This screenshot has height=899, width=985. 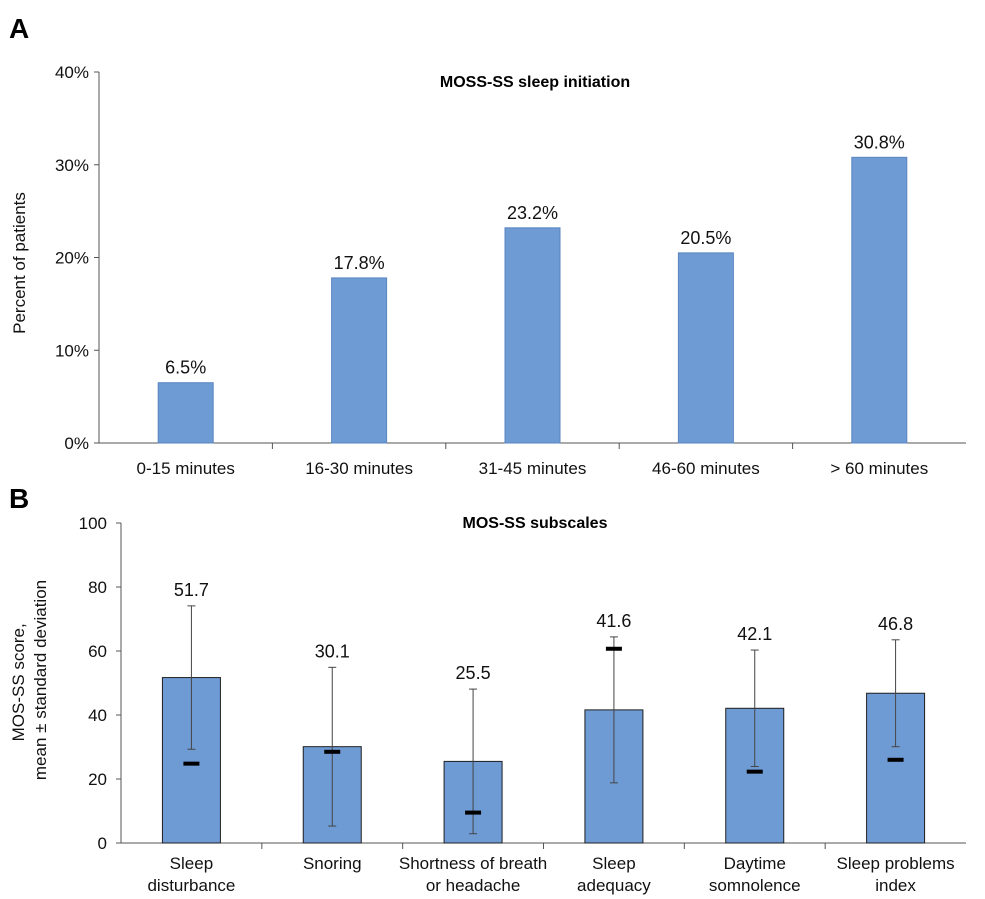 What do you see at coordinates (473, 863) in the screenshot?
I see `panel-b-category-label-line: Shortness of breath` at bounding box center [473, 863].